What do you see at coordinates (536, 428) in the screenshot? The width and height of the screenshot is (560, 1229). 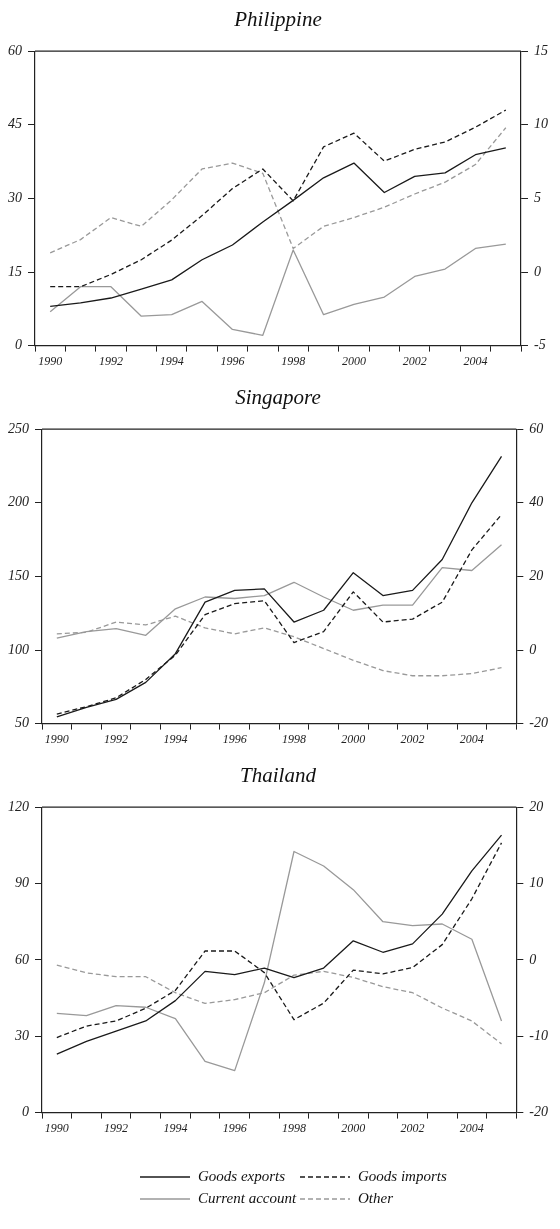 I see `y2-tick-label: 60` at bounding box center [536, 428].